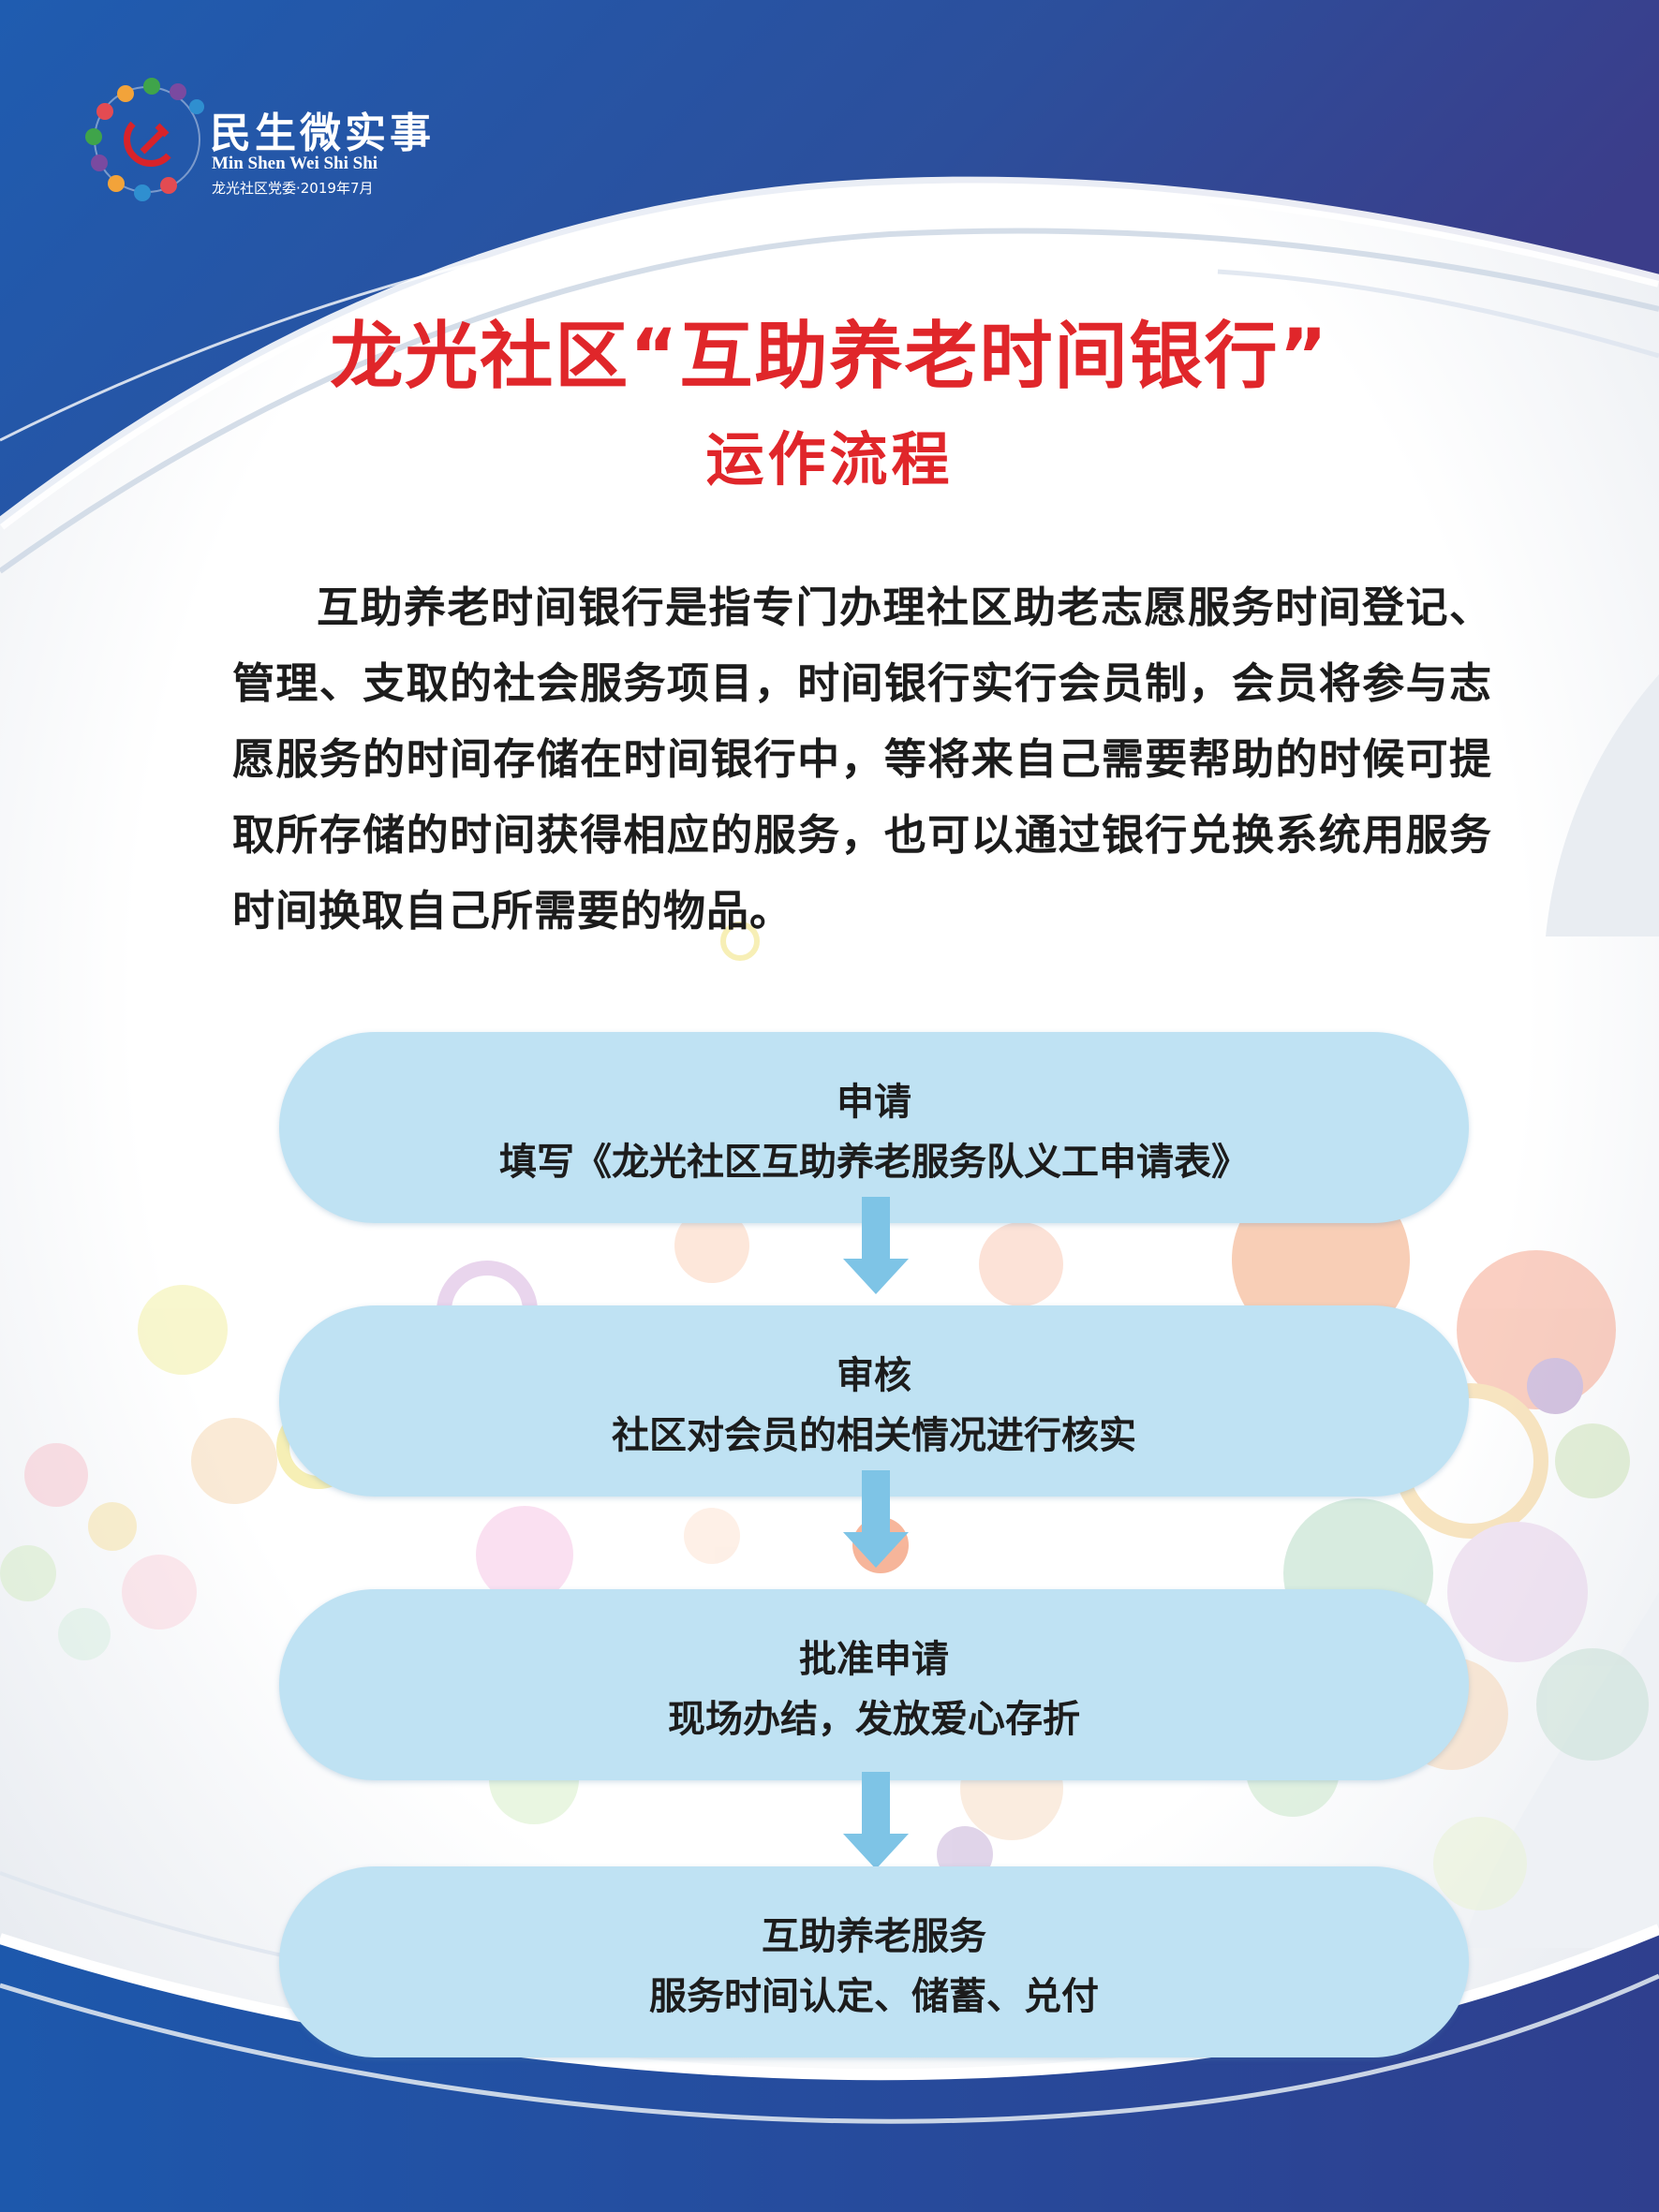  What do you see at coordinates (874, 1127) in the screenshot?
I see `step-apply: 申请 填写《龙光社区互助养老服务队义工申请表》` at bounding box center [874, 1127].